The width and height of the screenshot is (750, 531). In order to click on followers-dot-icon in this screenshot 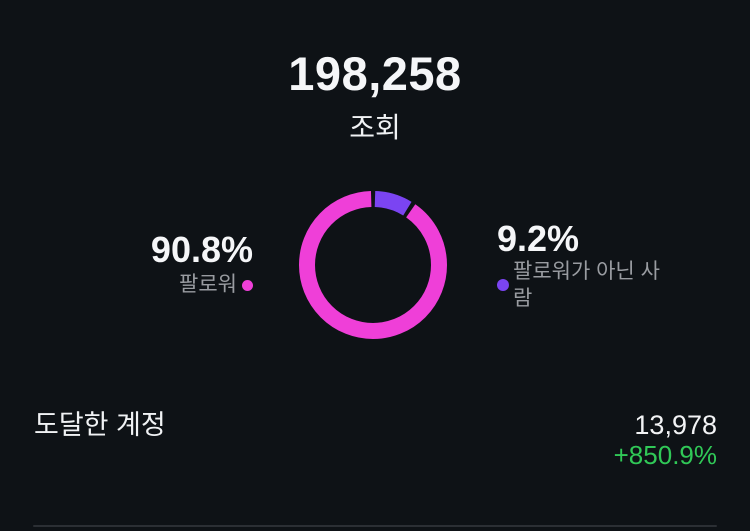, I will do `click(247, 285)`.